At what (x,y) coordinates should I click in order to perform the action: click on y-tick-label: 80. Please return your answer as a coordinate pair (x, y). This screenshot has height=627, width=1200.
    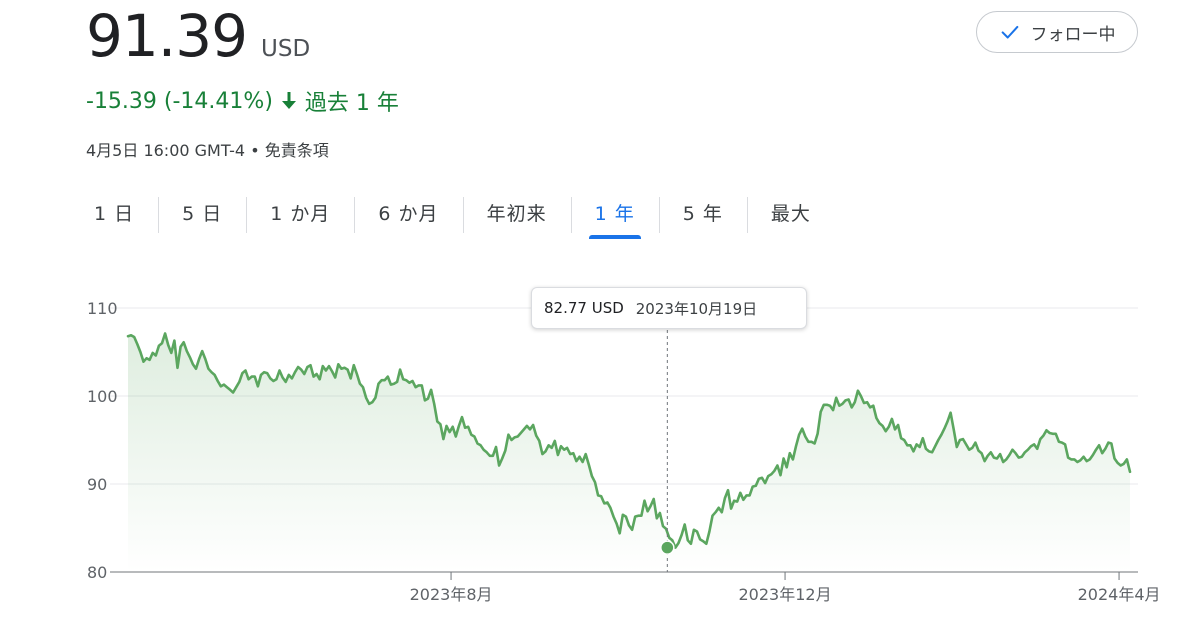
    Looking at the image, I should click on (97, 572).